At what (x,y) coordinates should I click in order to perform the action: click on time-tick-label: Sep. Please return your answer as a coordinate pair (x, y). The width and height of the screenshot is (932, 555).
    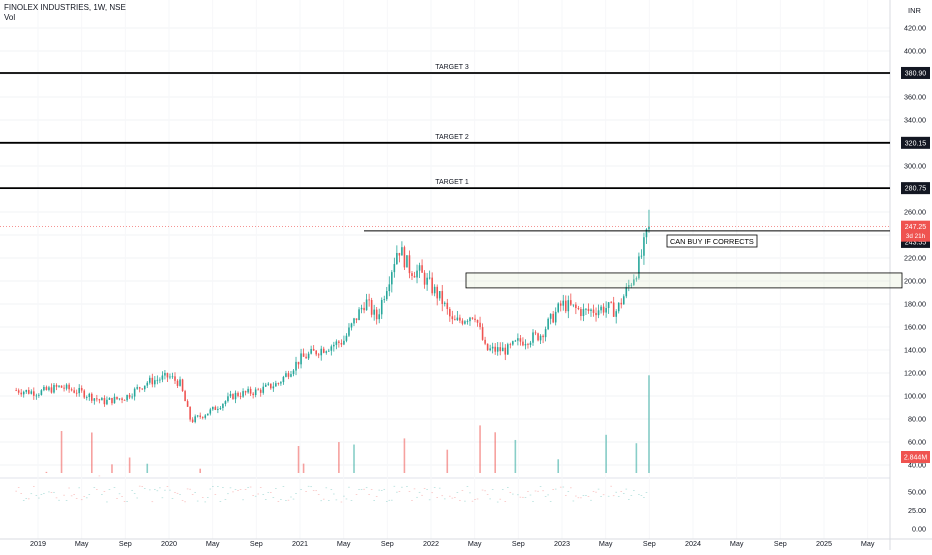
    Looking at the image, I should click on (387, 543).